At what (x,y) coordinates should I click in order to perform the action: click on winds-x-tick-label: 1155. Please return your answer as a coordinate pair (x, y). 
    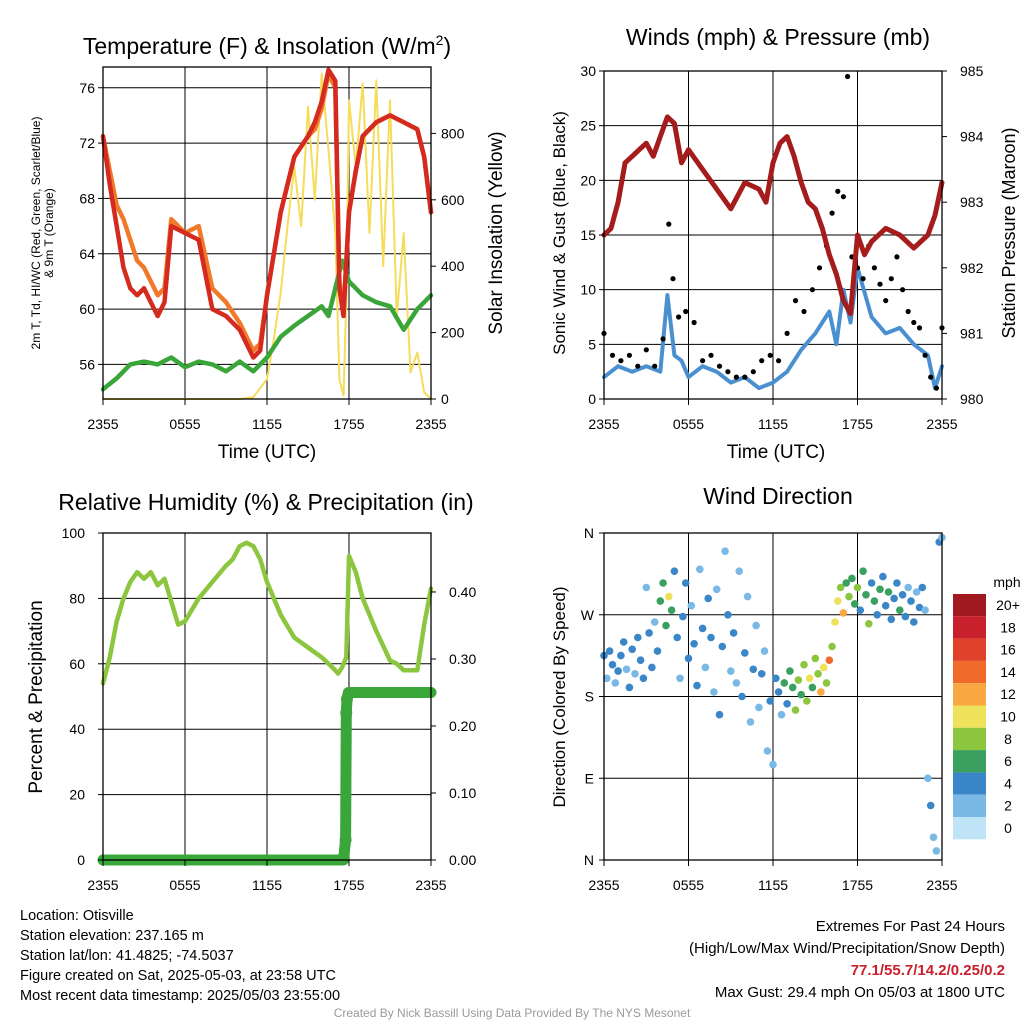
    Looking at the image, I should click on (773, 424).